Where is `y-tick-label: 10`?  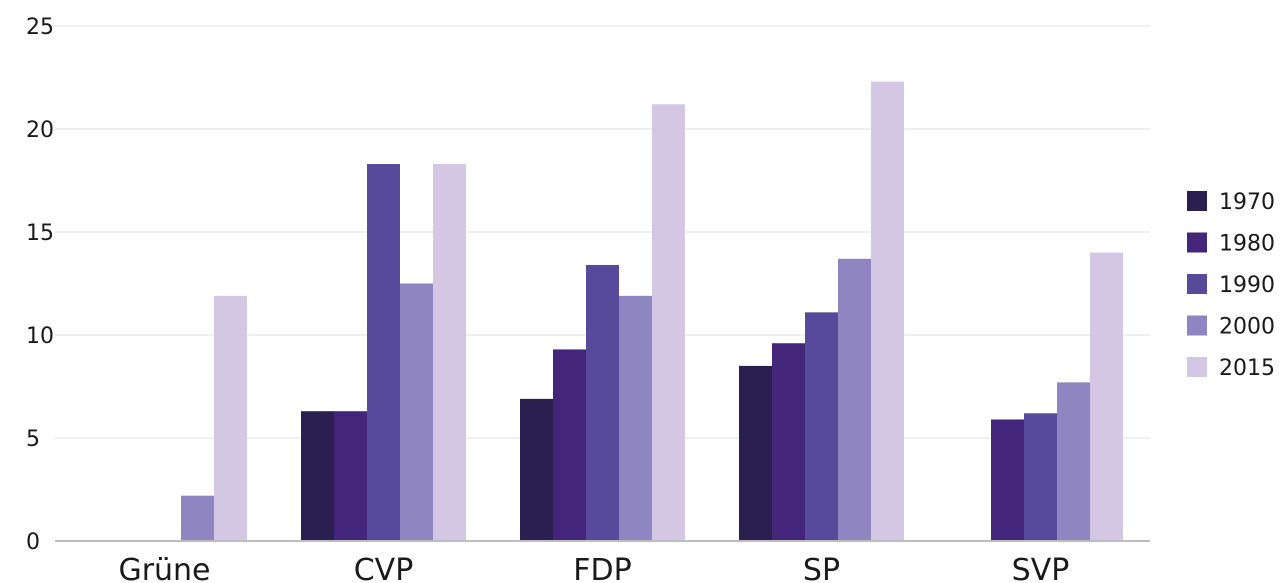
y-tick-label: 10 is located at coordinates (40, 336).